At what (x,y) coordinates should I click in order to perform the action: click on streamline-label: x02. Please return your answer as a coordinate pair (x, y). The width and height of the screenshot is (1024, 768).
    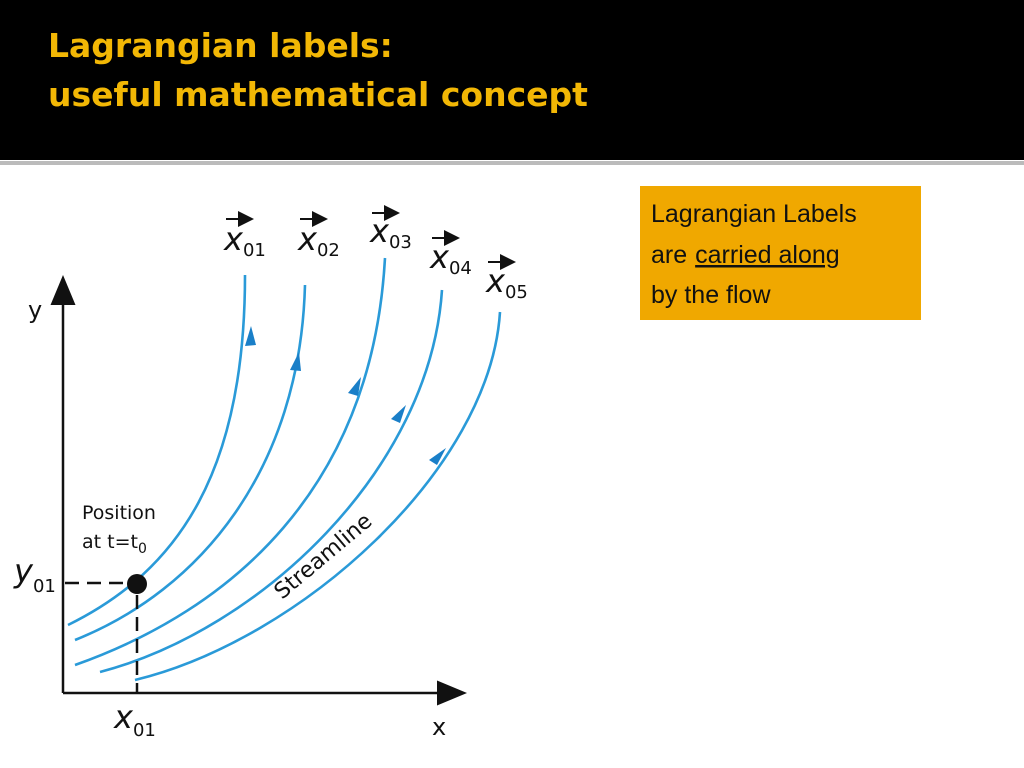
    Looking at the image, I should click on (318, 240).